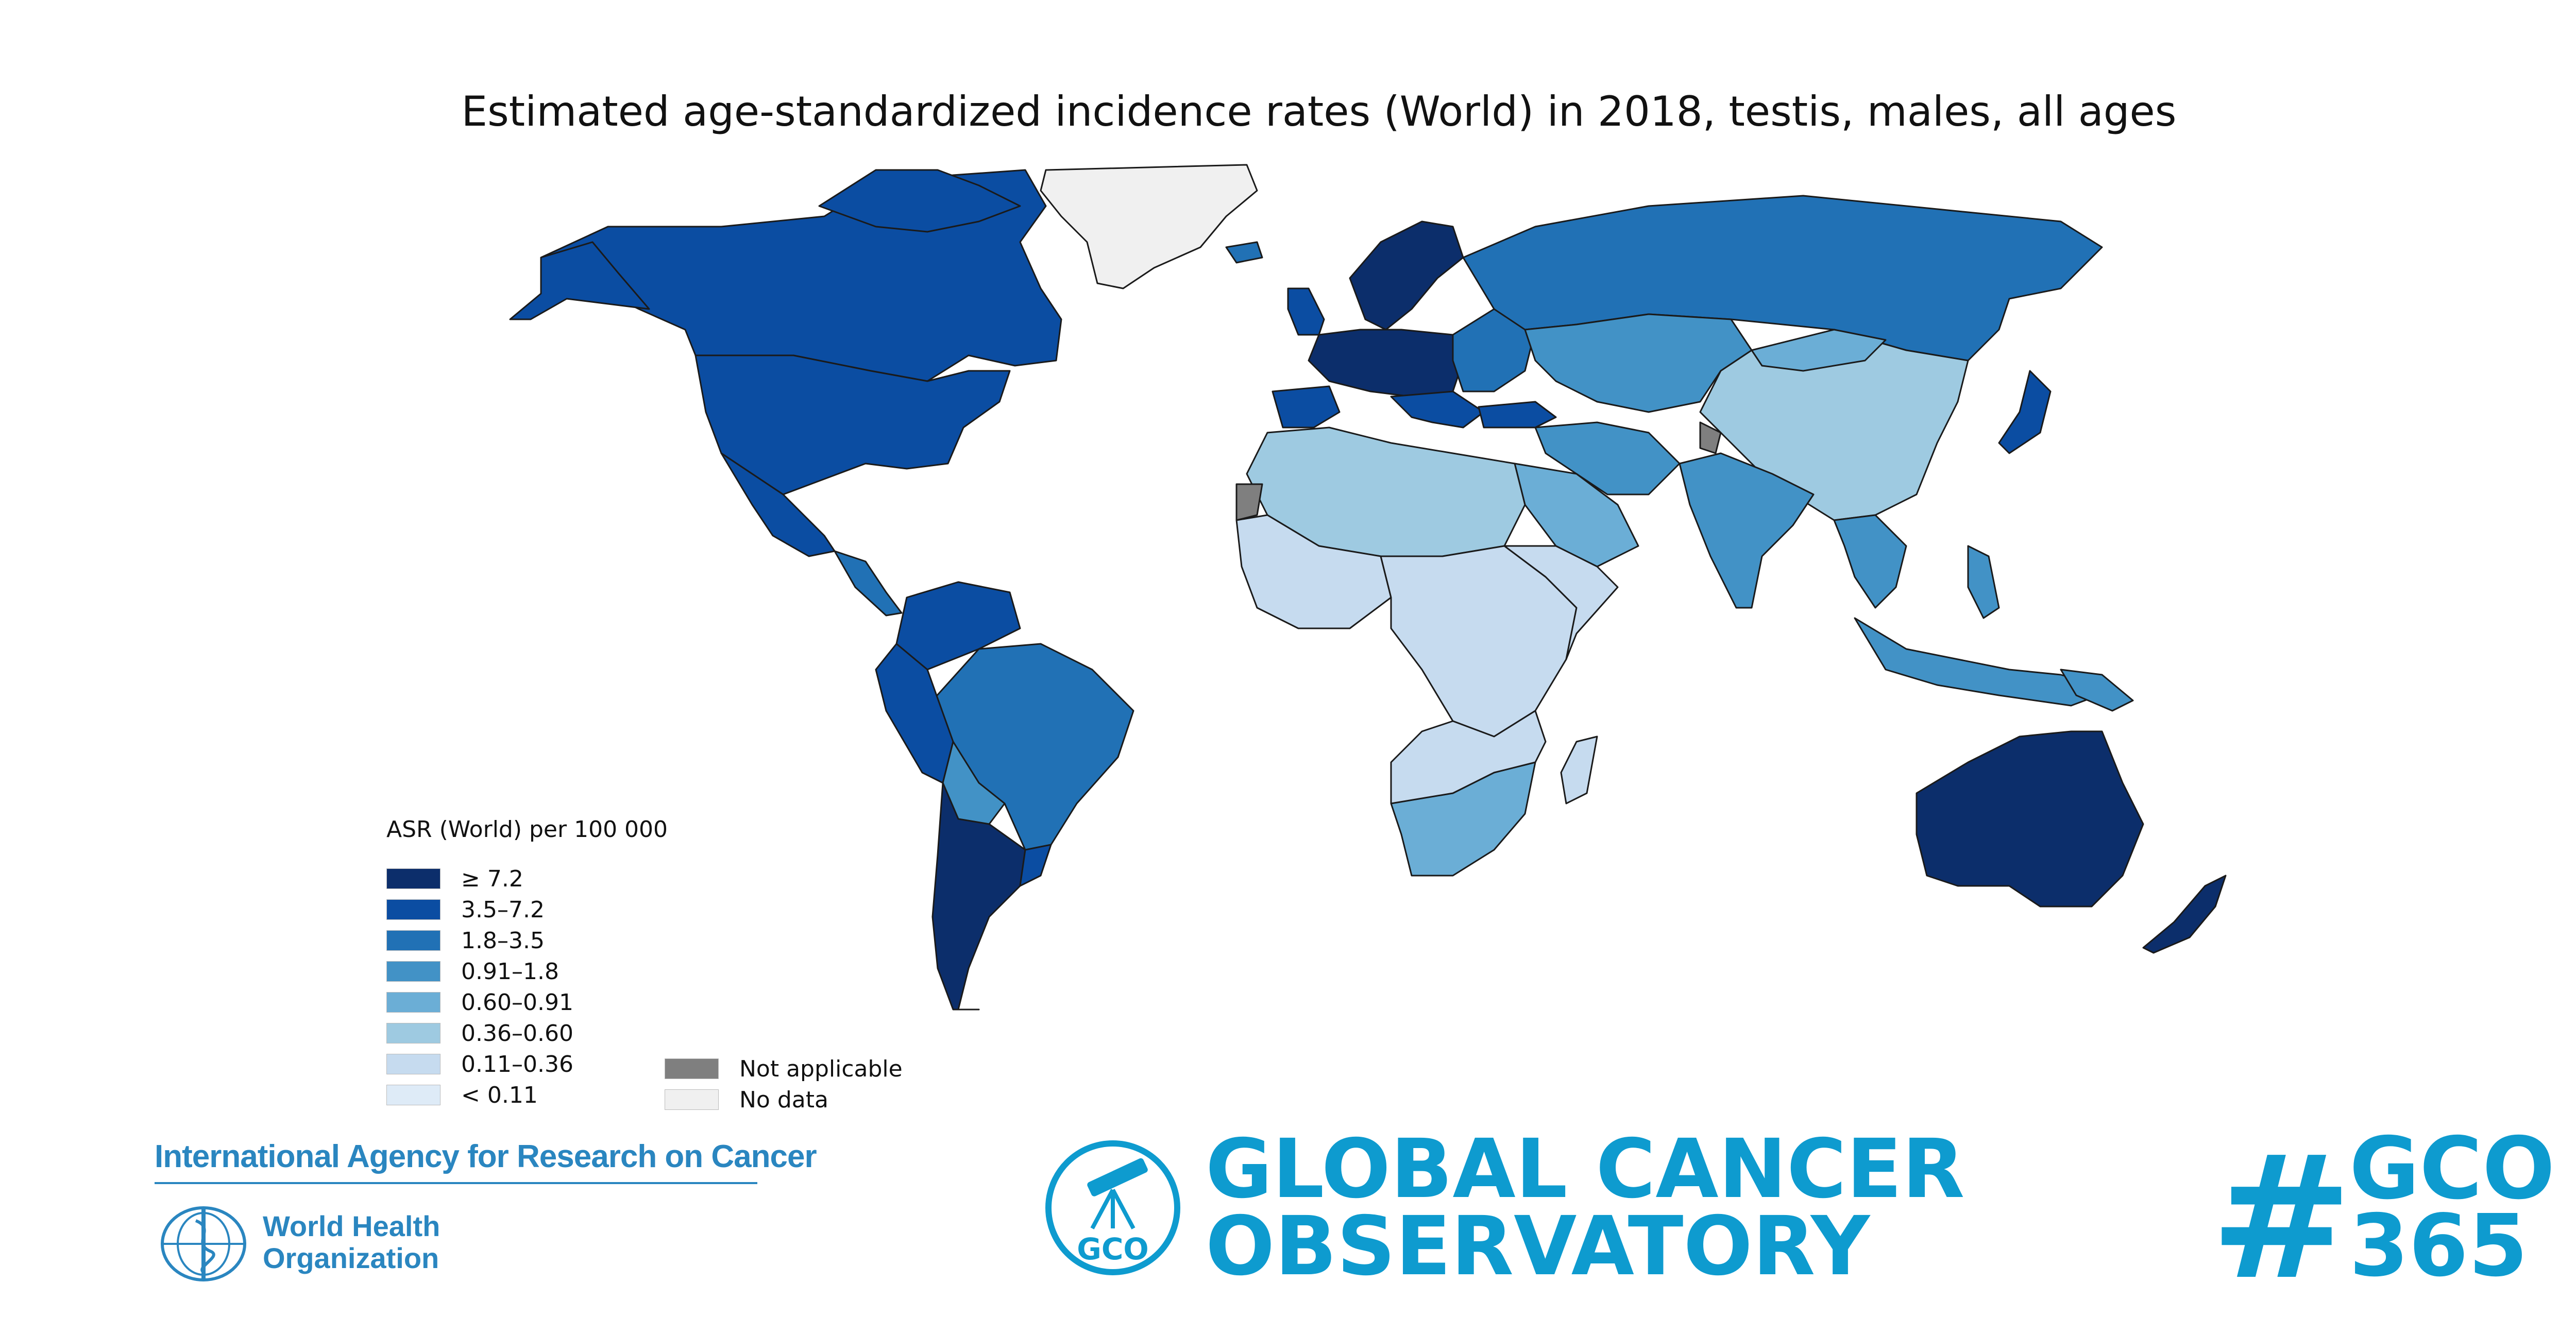 This screenshot has width=2576, height=1317. What do you see at coordinates (2097, 690) in the screenshot?
I see `region-papua` at bounding box center [2097, 690].